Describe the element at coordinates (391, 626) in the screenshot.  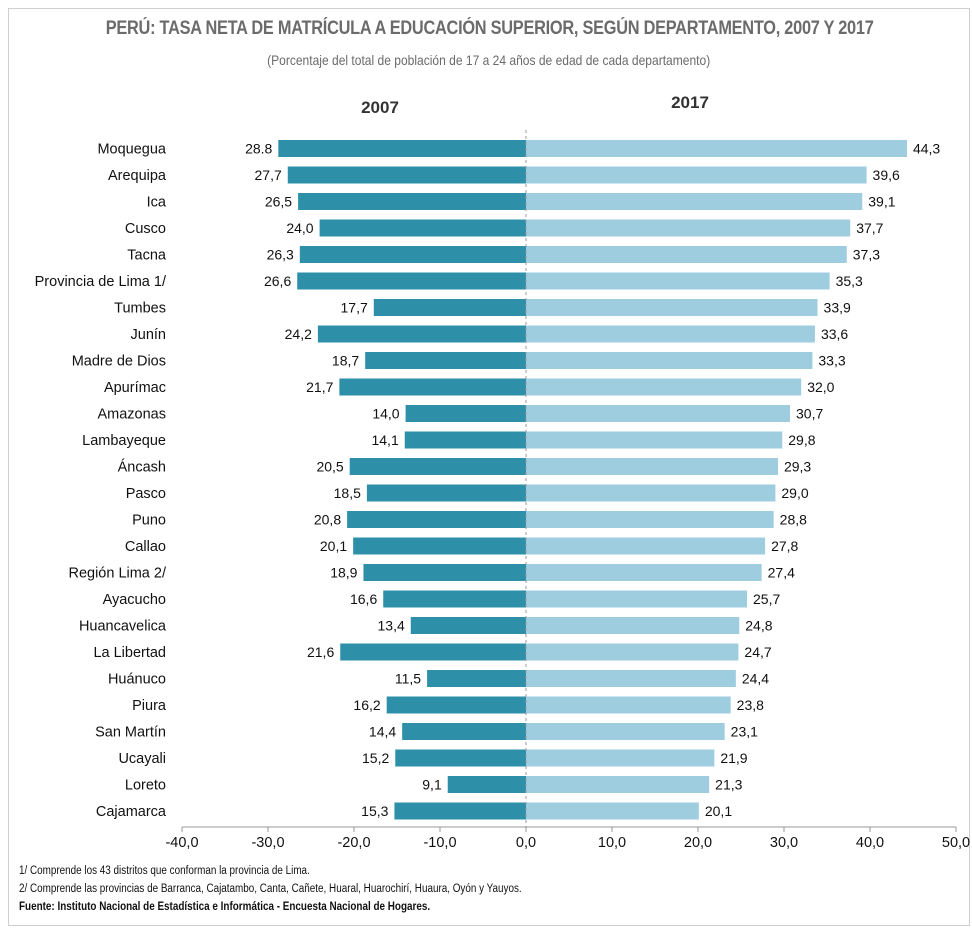
I see `data-label-2007: 13,4` at that location.